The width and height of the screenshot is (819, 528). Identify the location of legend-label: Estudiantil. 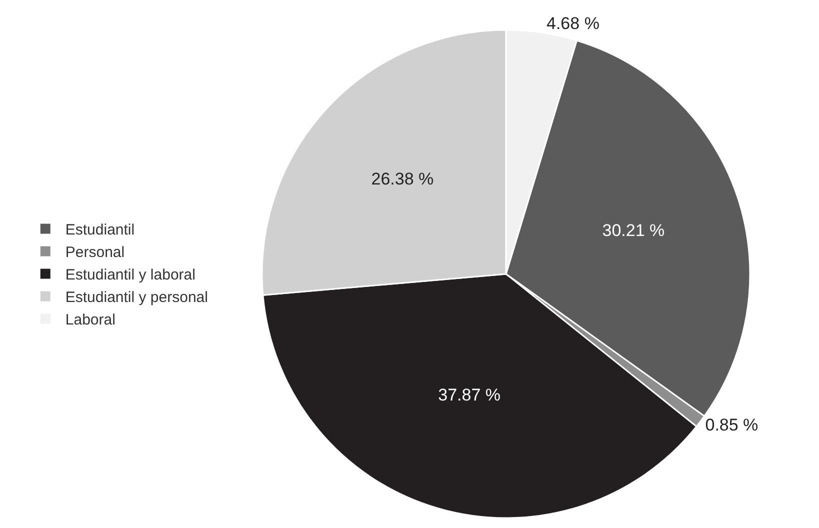
(100, 230).